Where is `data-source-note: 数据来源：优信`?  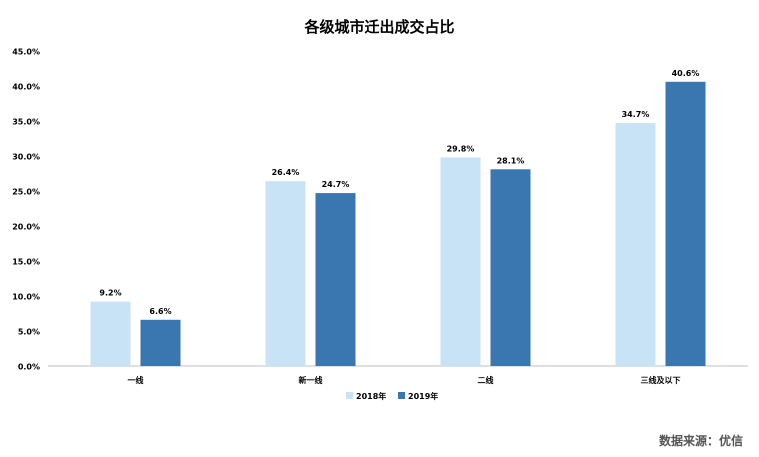
data-source-note: 数据来源：优信 is located at coordinates (700, 441).